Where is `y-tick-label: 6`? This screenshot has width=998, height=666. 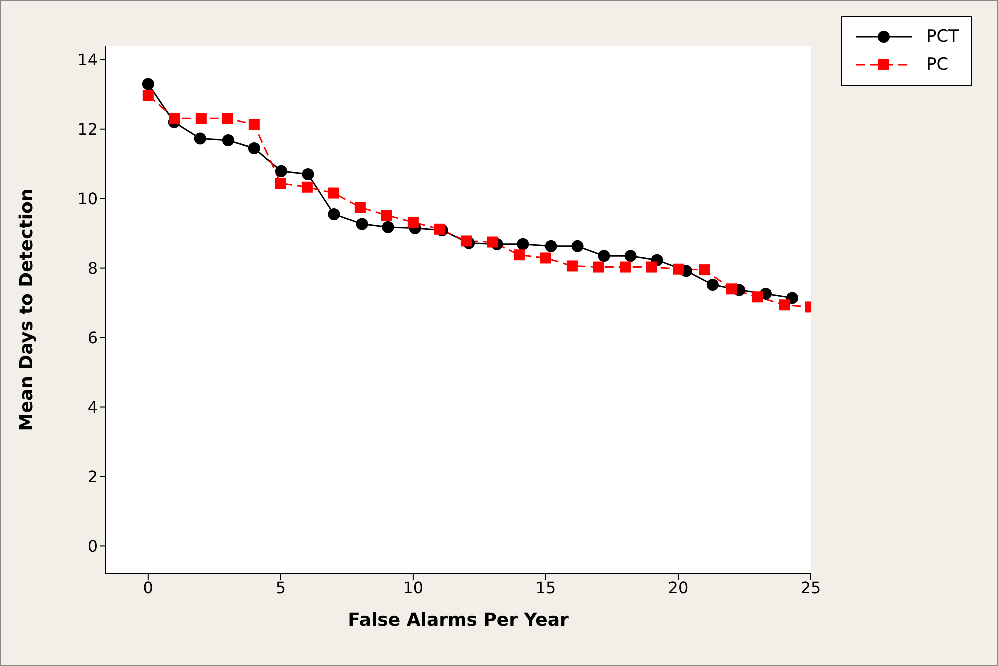
y-tick-label: 6 is located at coordinates (93, 338).